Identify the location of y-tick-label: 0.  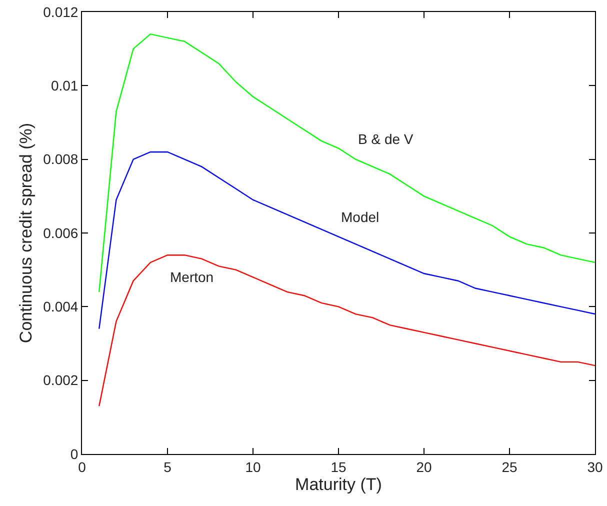
(74, 454).